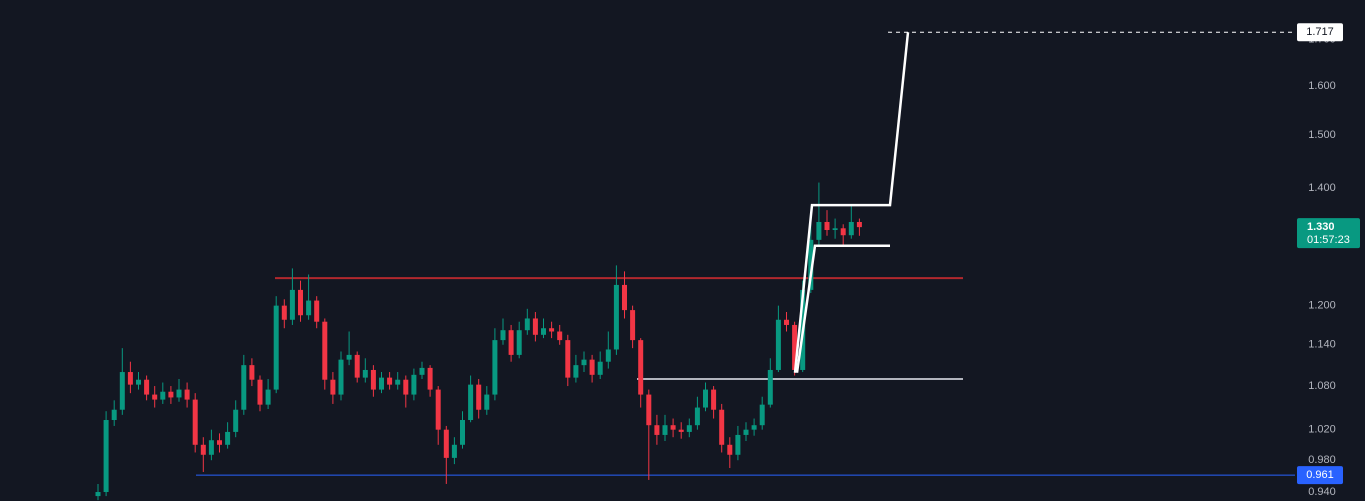  What do you see at coordinates (1322, 135) in the screenshot?
I see `y-tick-label: 1.500` at bounding box center [1322, 135].